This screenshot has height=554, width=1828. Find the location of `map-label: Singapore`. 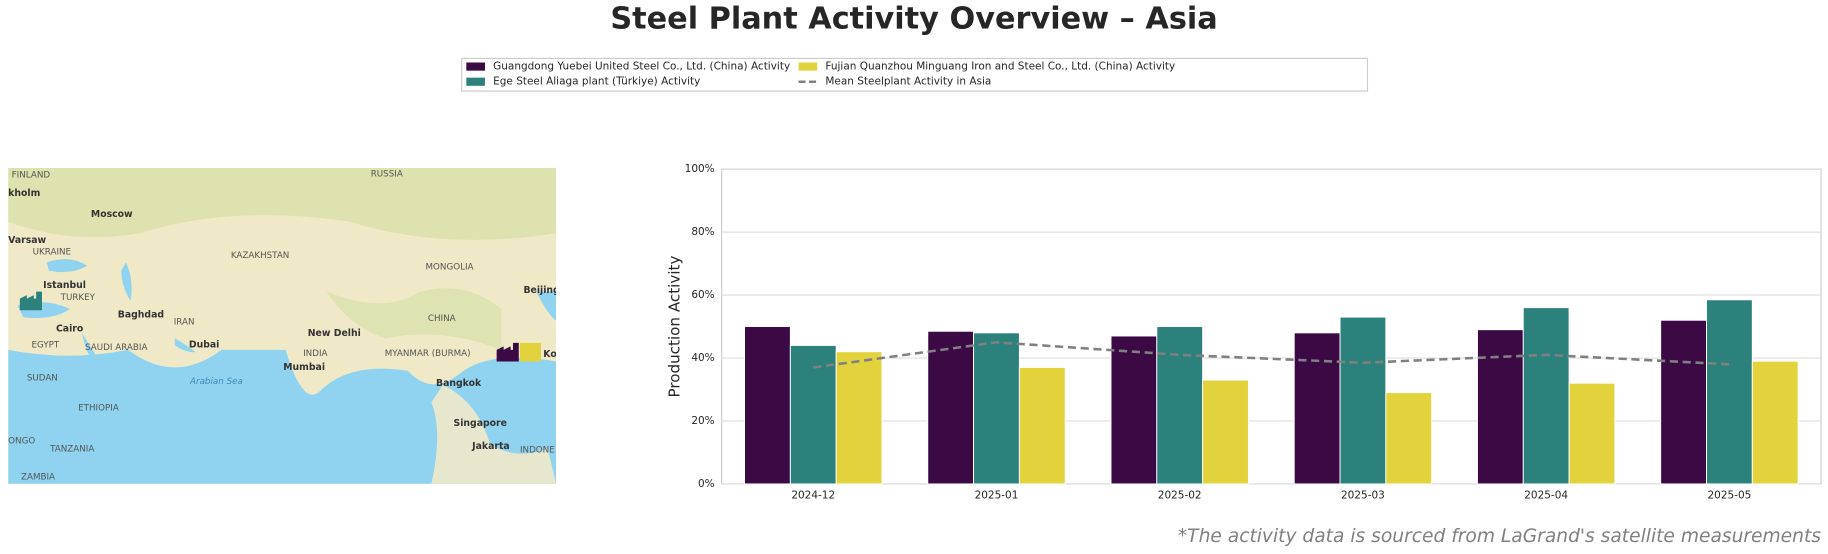

map-label: Singapore is located at coordinates (480, 423).